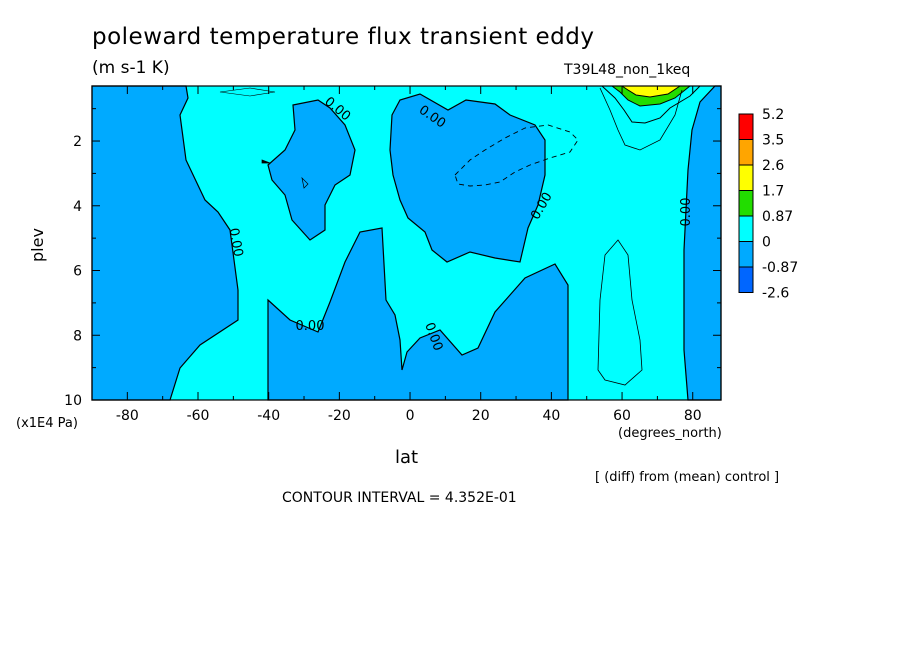  I want to click on colorbar: 5.2 3.5 2.6 1.7 0.87 0 -0.87 -2.6, so click(768, 204).